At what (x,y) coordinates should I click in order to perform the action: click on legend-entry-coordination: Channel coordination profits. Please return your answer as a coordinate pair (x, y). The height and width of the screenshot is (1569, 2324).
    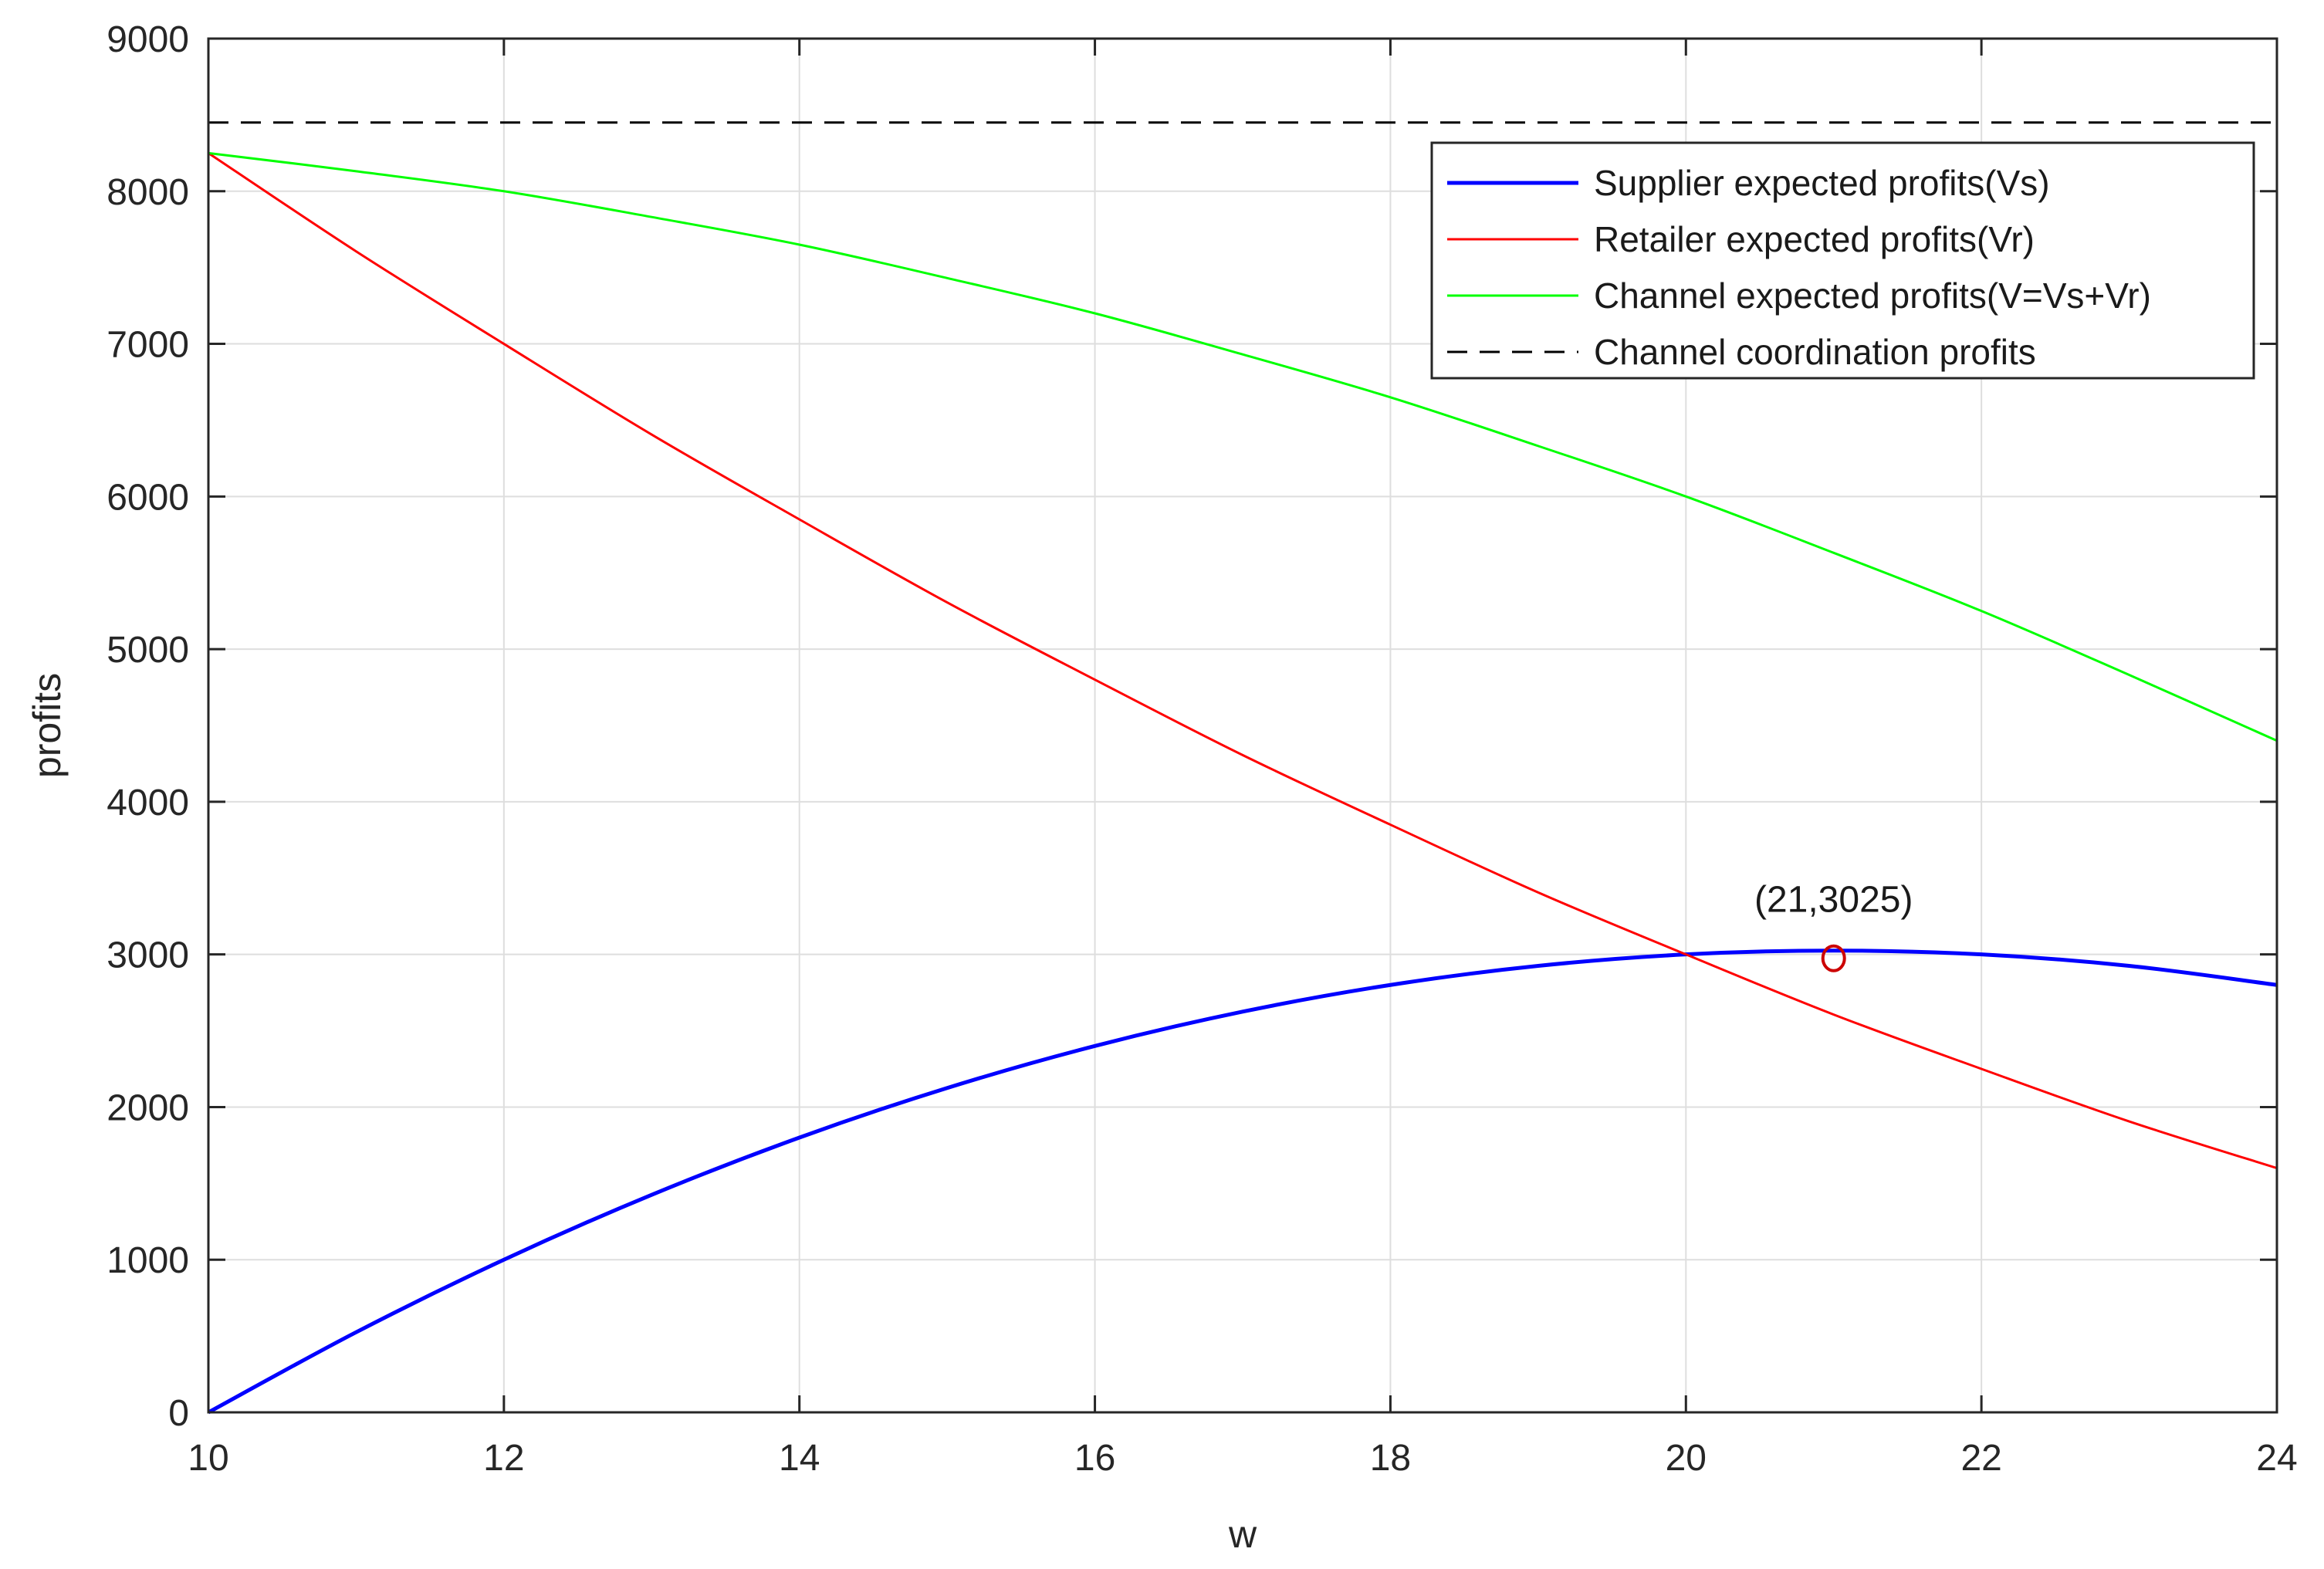
    Looking at the image, I should click on (1815, 352).